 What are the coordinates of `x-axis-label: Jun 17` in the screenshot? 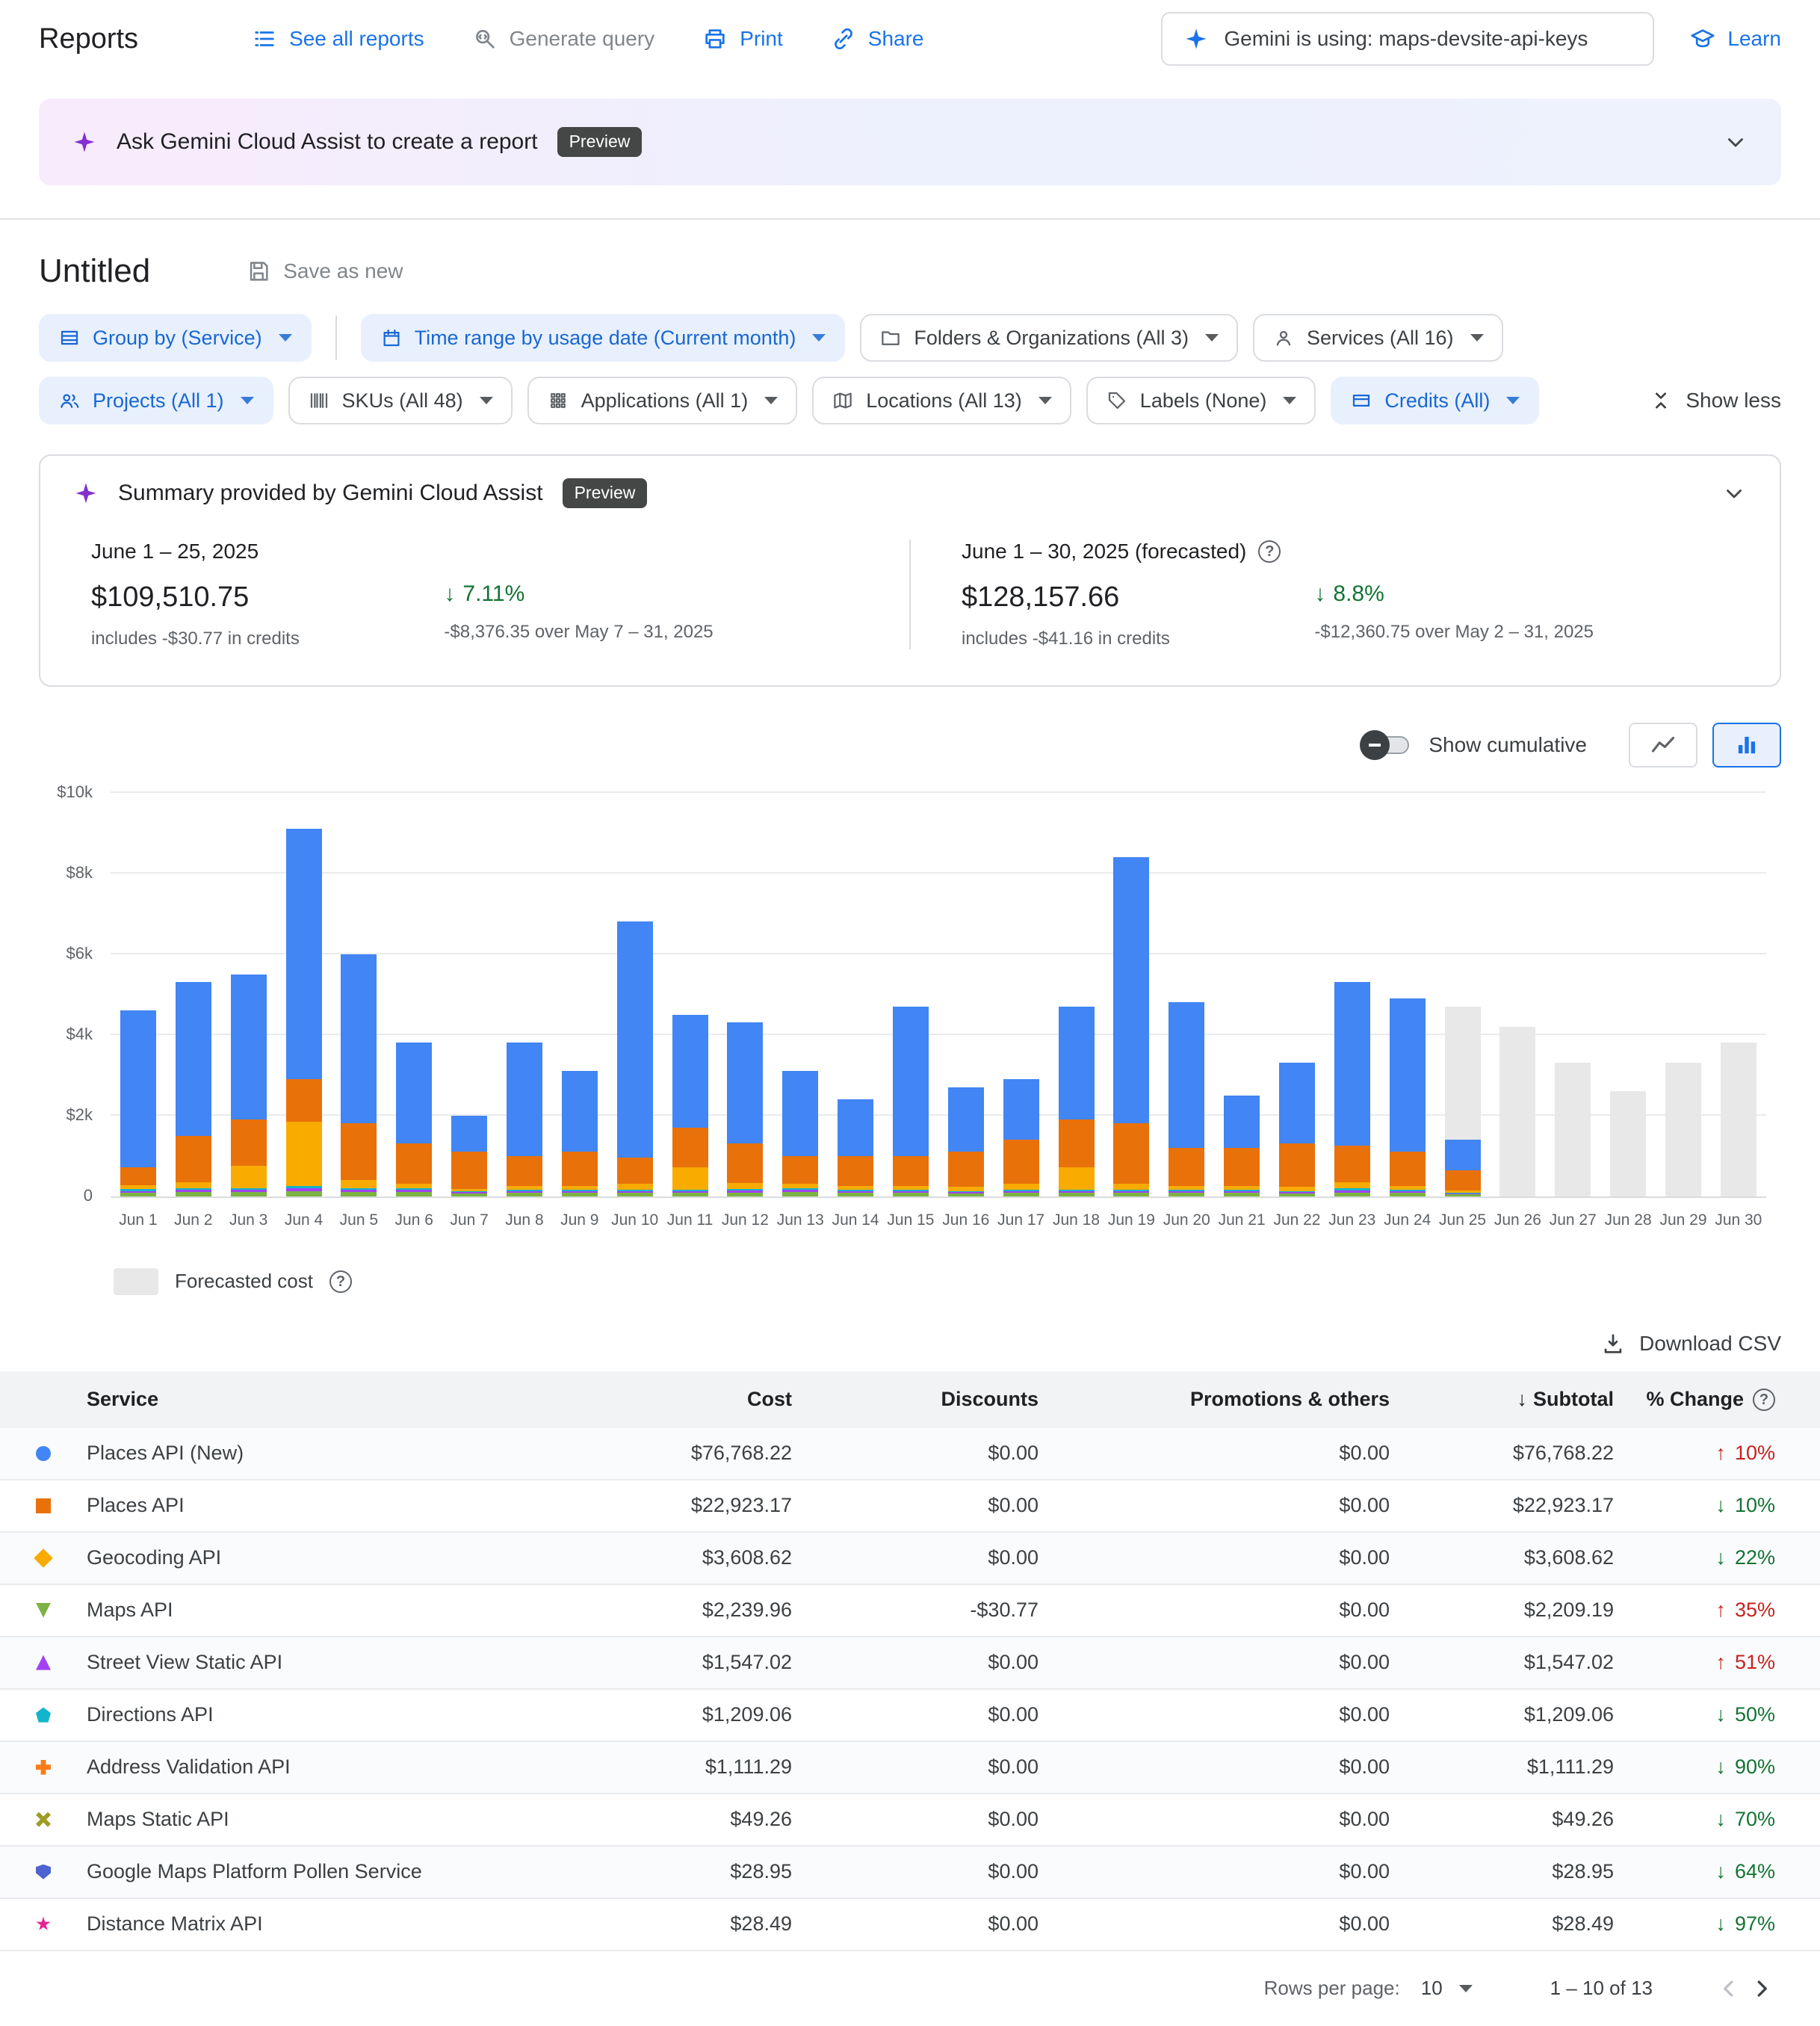 It's located at (1021, 1220).